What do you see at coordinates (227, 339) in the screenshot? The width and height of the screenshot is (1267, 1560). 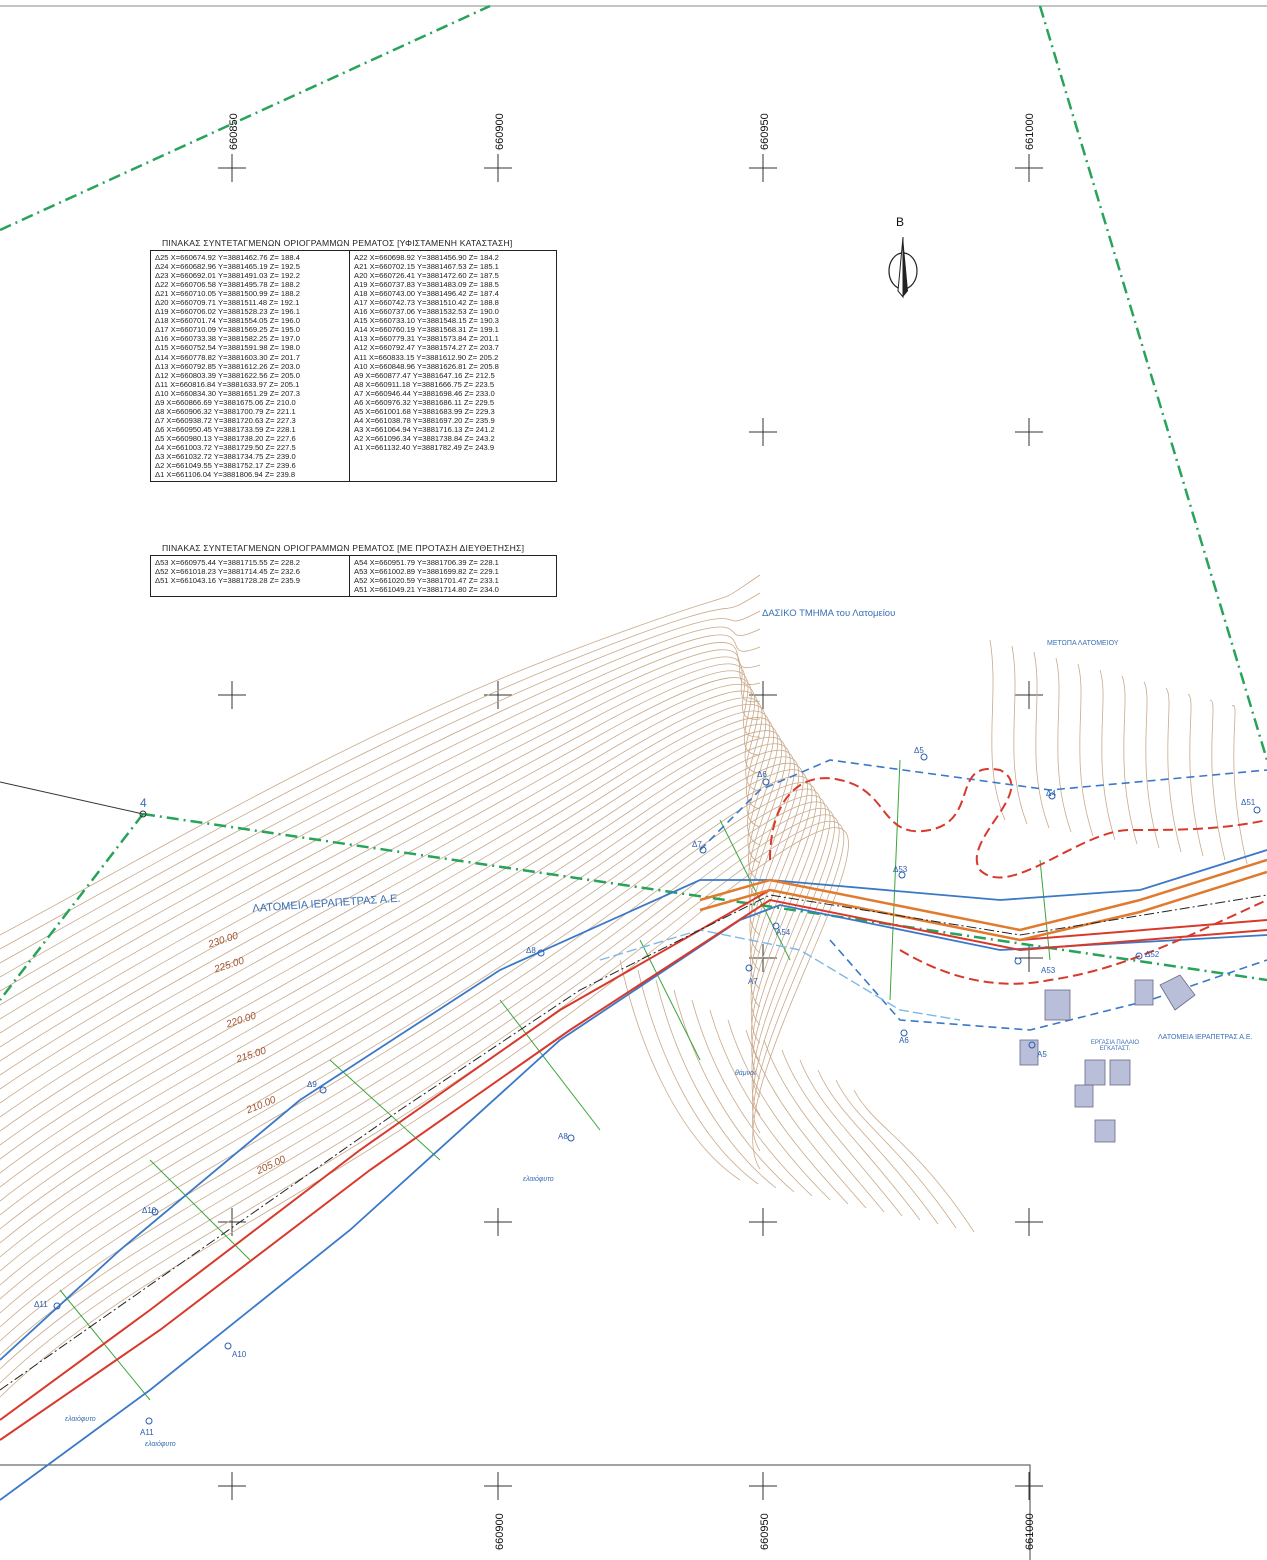 I see `existing-table-row: Δ16 X=660733.38 Y=3881582.25 Z= 197.0` at bounding box center [227, 339].